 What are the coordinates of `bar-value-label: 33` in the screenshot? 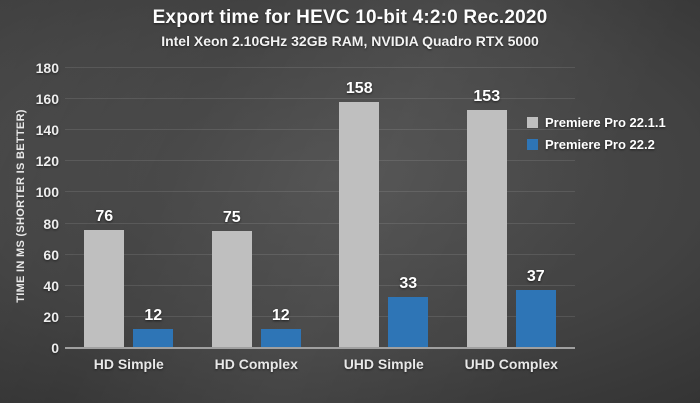 It's located at (408, 283).